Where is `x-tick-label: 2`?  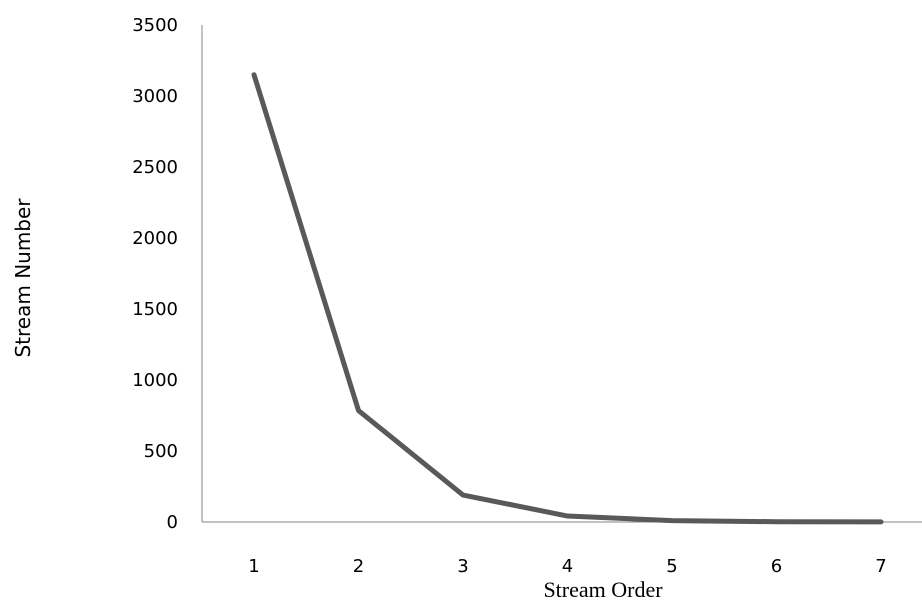 x-tick-label: 2 is located at coordinates (358, 566).